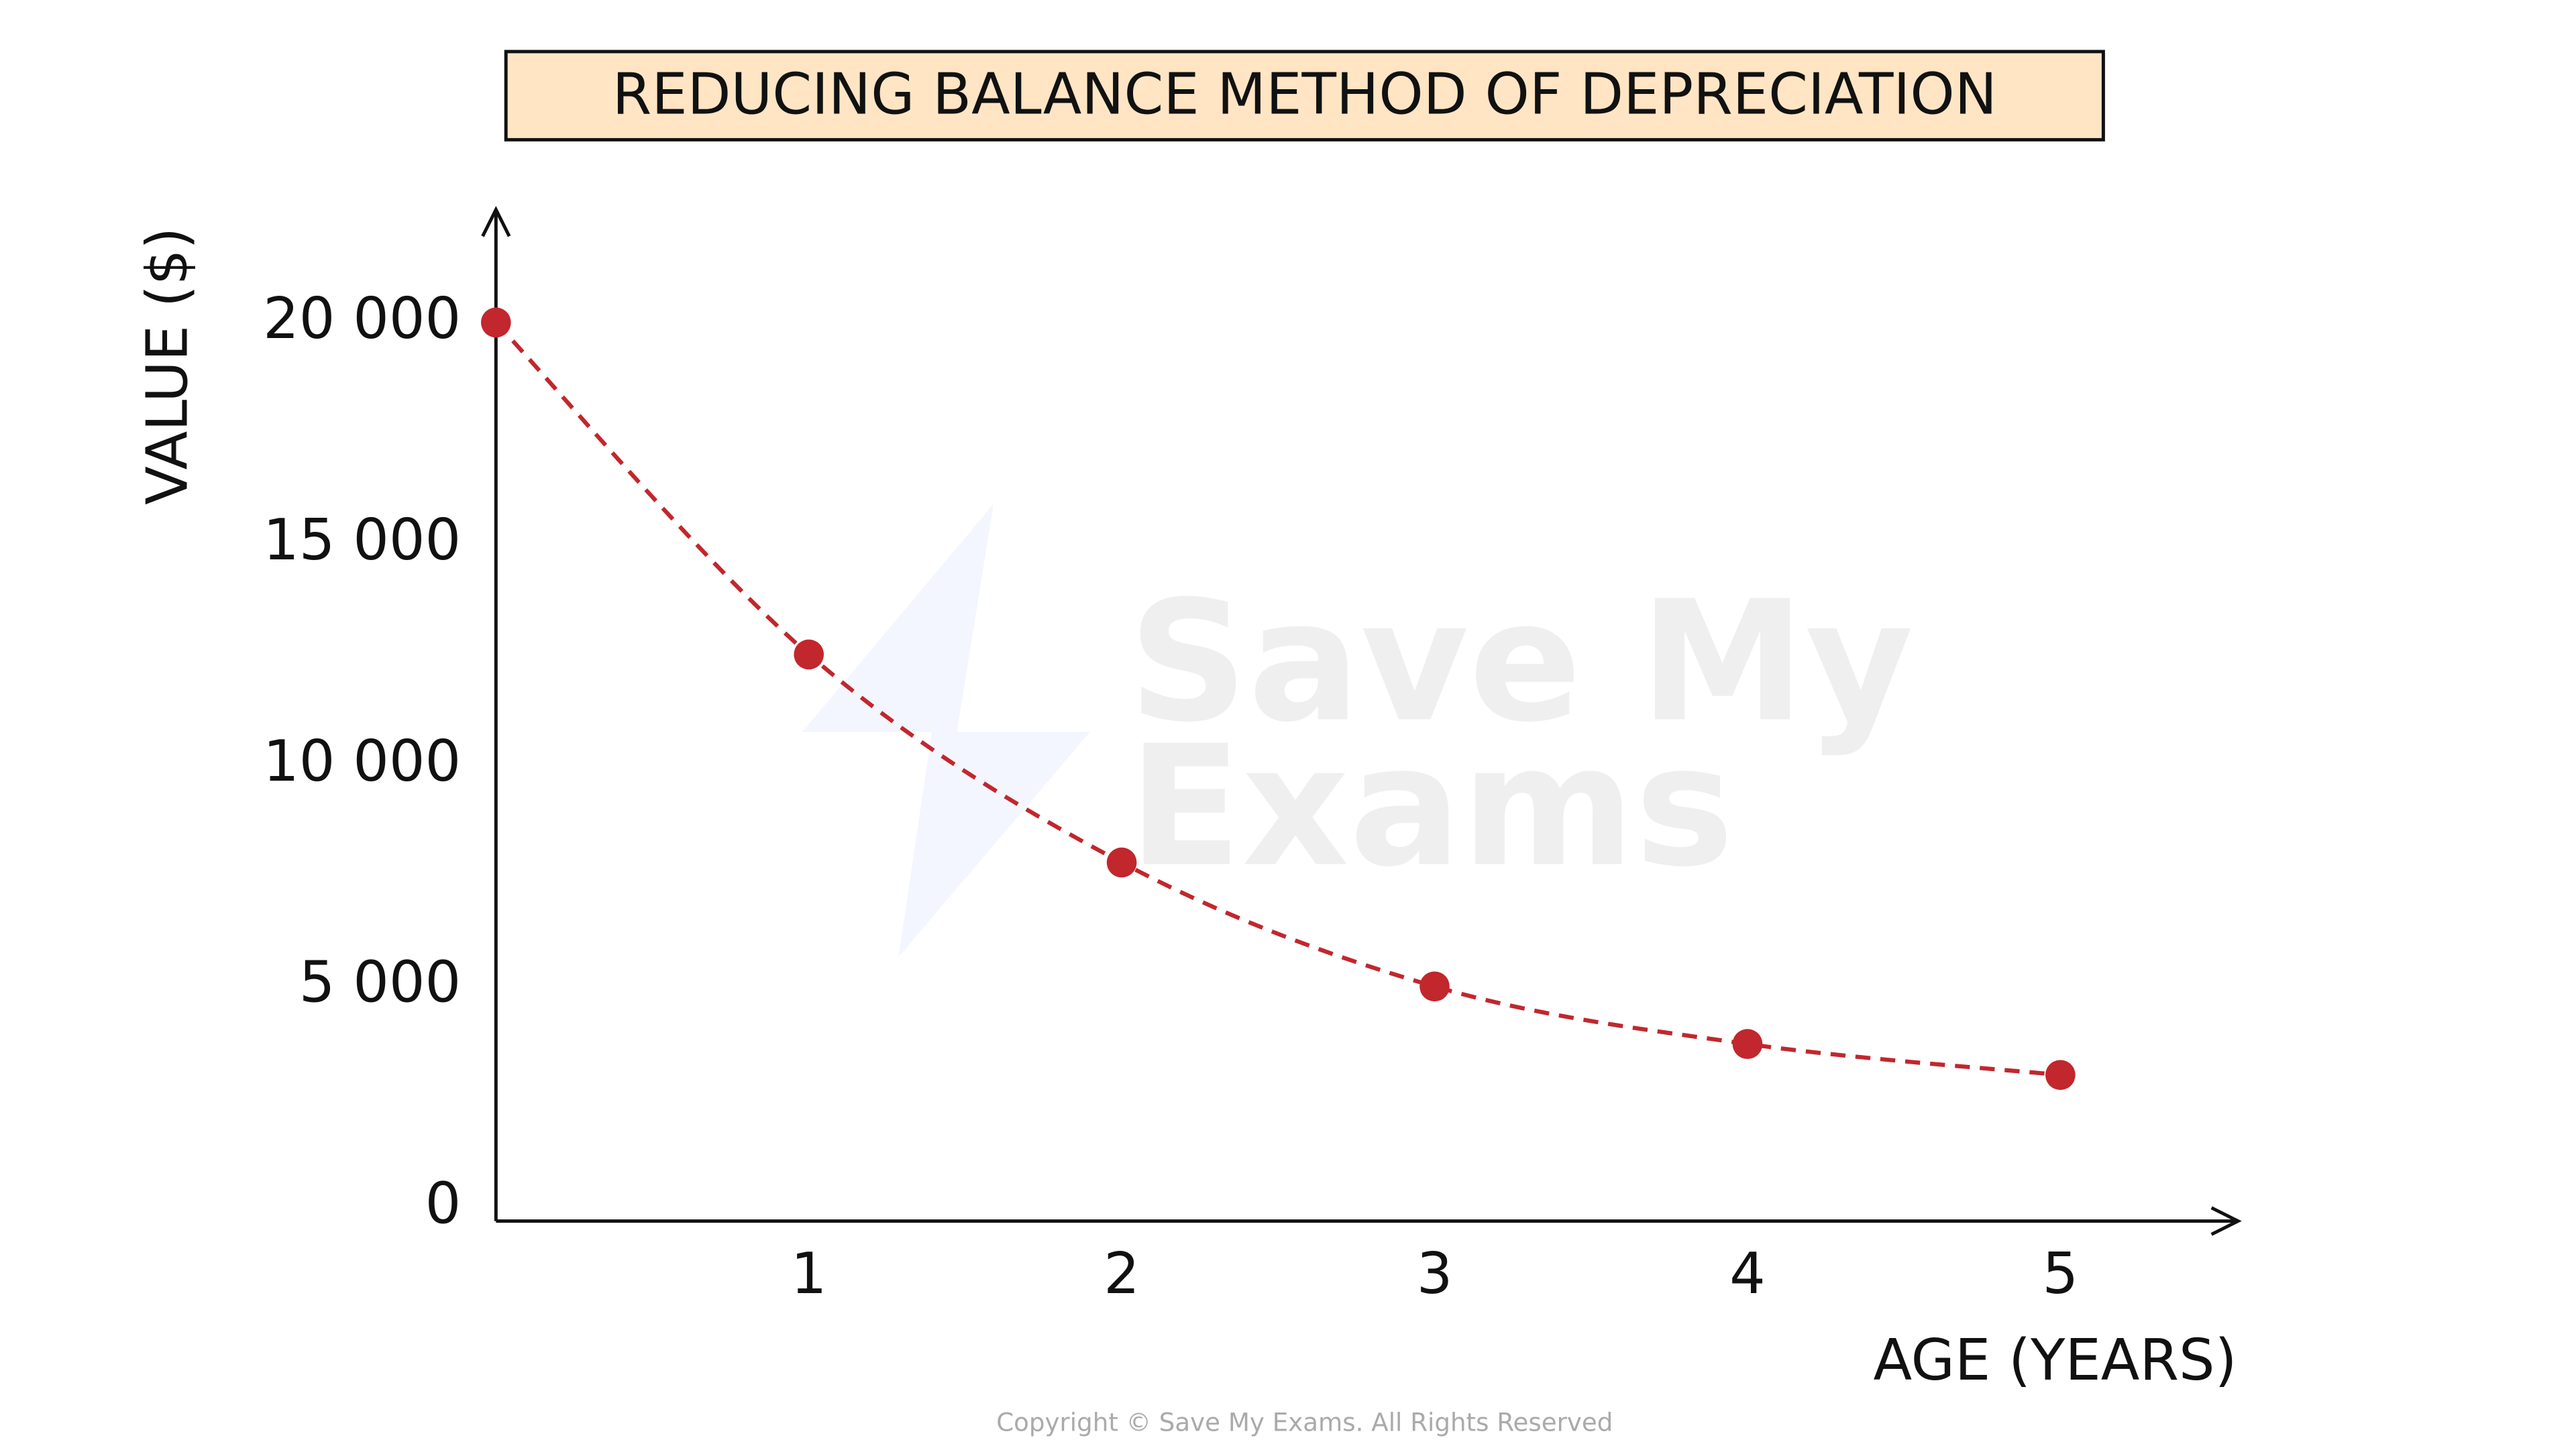 This screenshot has height=1444, width=2576. Describe the element at coordinates (443, 1204) in the screenshot. I see `y-tick-label: 0` at that location.